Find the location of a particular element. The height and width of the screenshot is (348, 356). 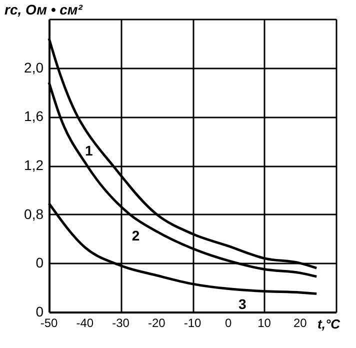

y-tick-label: 0 is located at coordinates (40, 262).